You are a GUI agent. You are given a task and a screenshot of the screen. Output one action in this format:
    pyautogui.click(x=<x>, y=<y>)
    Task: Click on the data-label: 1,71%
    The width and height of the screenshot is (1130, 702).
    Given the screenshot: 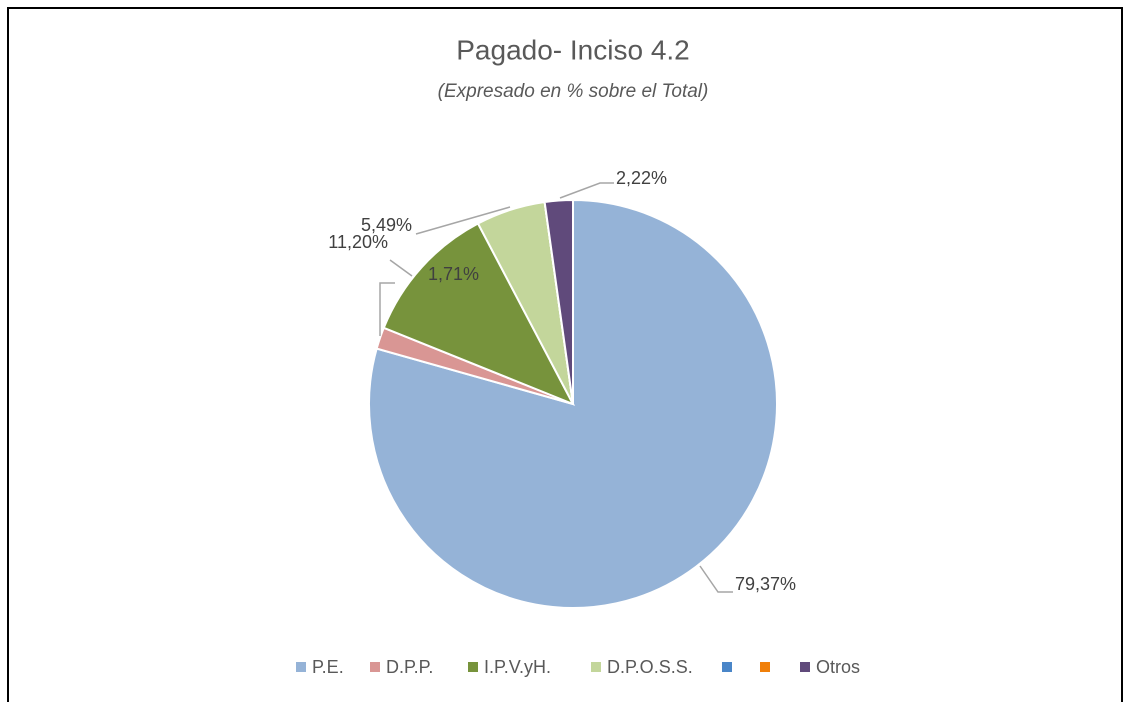 What is the action you would take?
    pyautogui.click(x=453, y=274)
    